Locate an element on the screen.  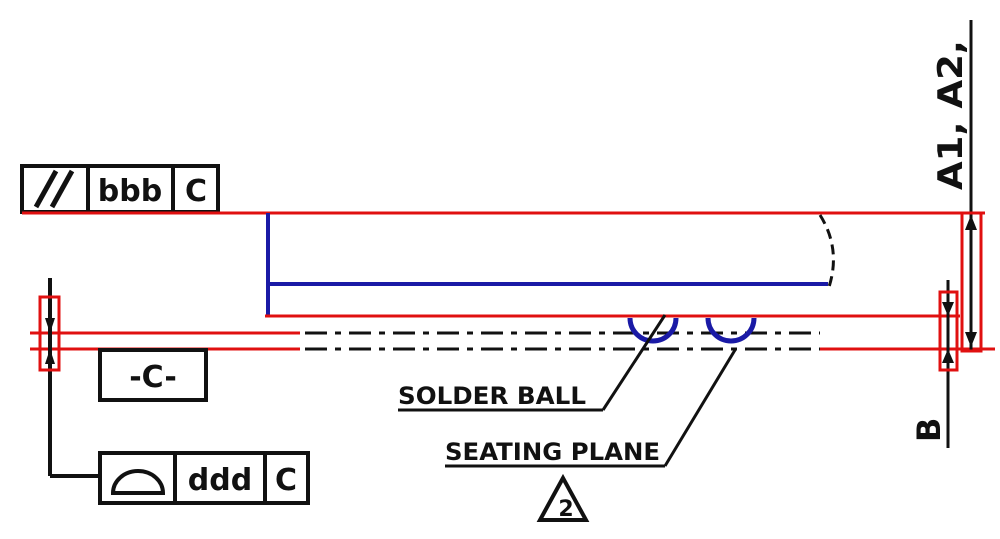
parallelism-tolerance-frame: bbb C is located at coordinates (120, 189).